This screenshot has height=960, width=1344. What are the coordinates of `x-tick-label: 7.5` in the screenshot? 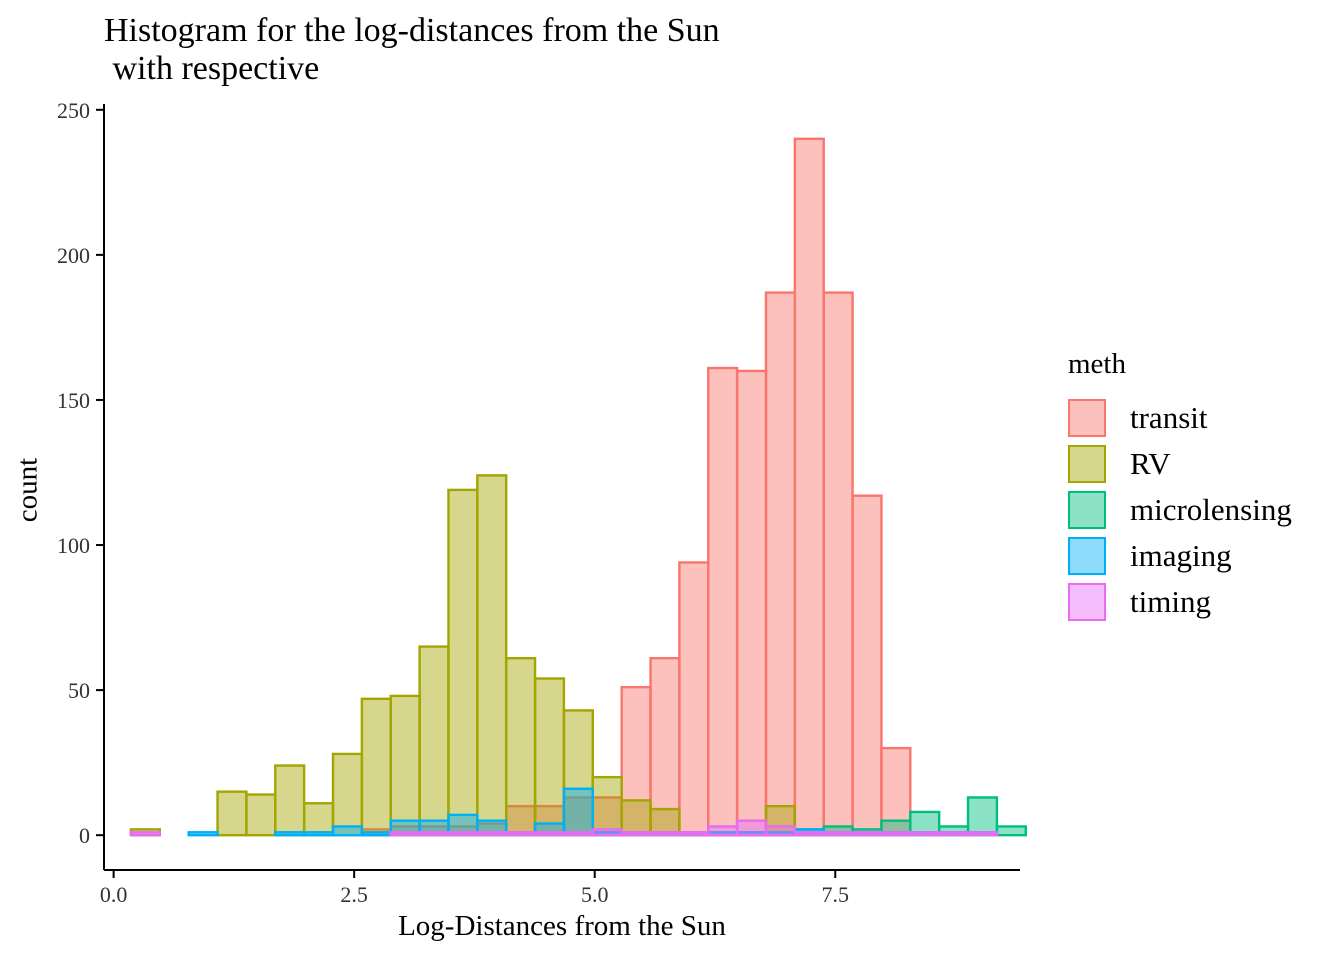 It's located at (836, 894).